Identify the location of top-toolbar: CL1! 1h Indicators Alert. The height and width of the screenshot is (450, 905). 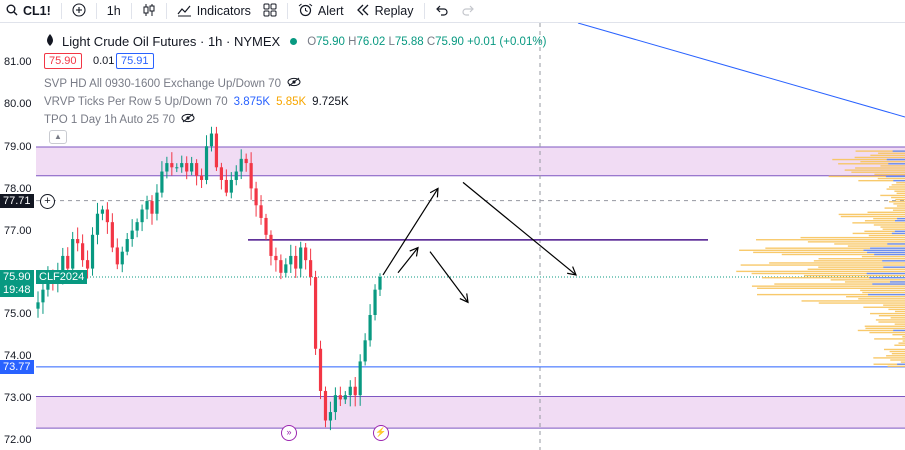
(452, 11).